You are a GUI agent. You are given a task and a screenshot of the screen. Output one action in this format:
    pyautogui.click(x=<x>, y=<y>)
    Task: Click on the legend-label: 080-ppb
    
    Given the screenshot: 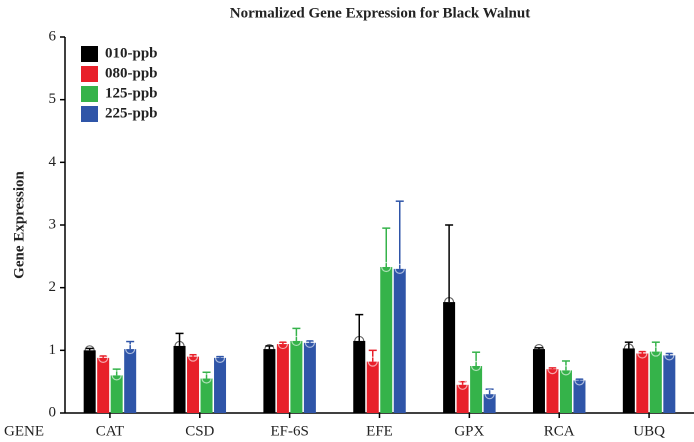 What is the action you would take?
    pyautogui.click(x=131, y=73)
    